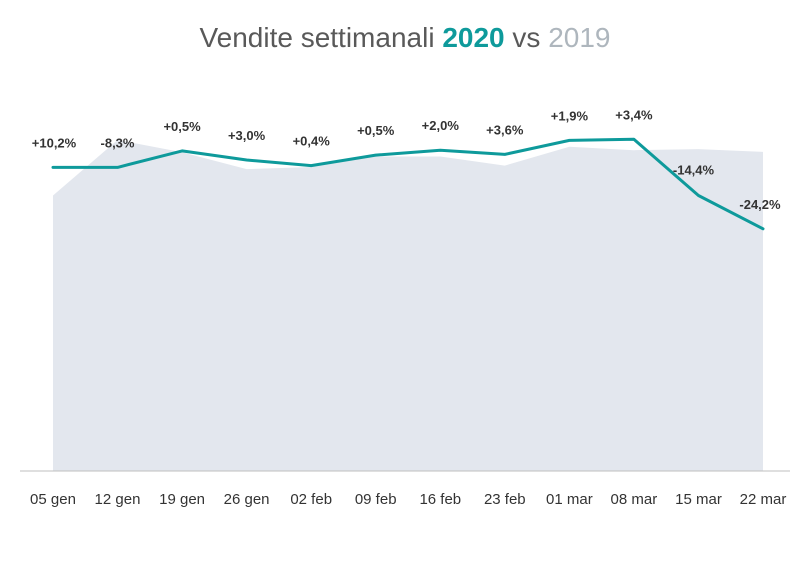 This screenshot has height=567, width=810. What do you see at coordinates (182, 499) in the screenshot?
I see `x-tick-label-19-gen: 19 gen` at bounding box center [182, 499].